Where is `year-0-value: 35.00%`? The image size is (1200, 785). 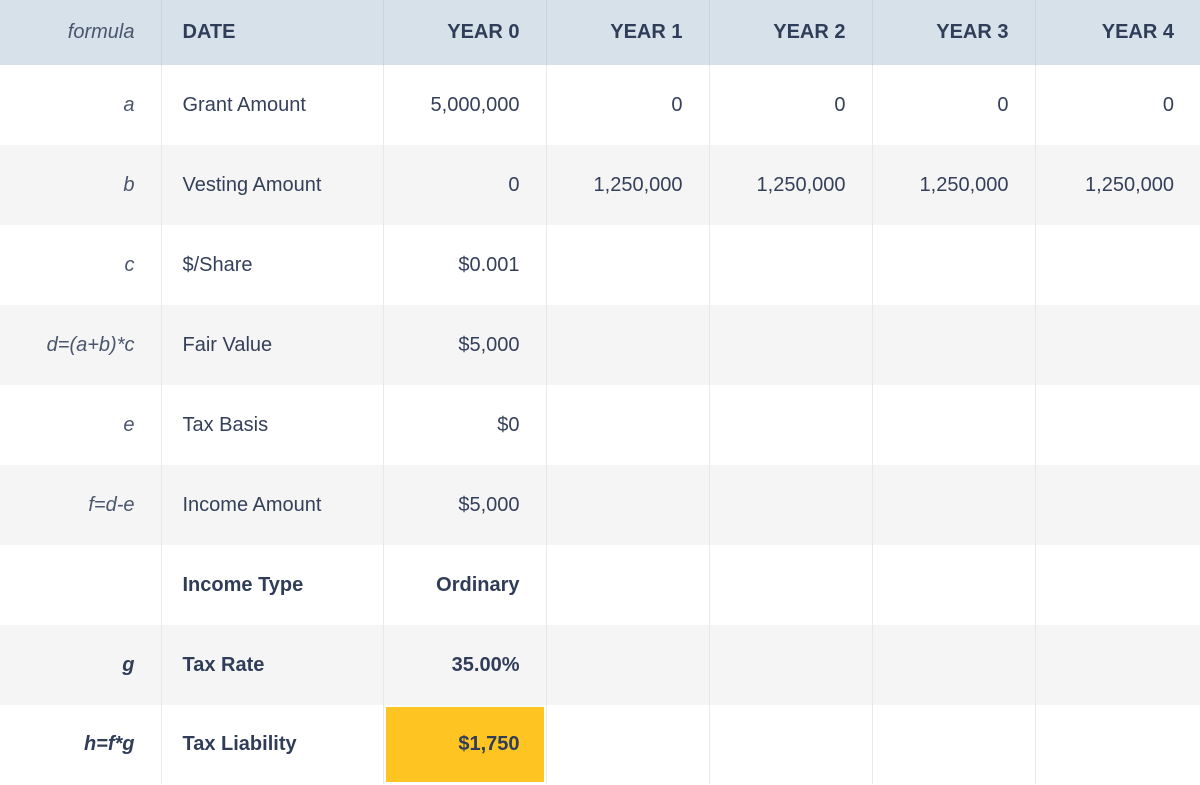
year-0-value: 35.00% is located at coordinates (464, 665).